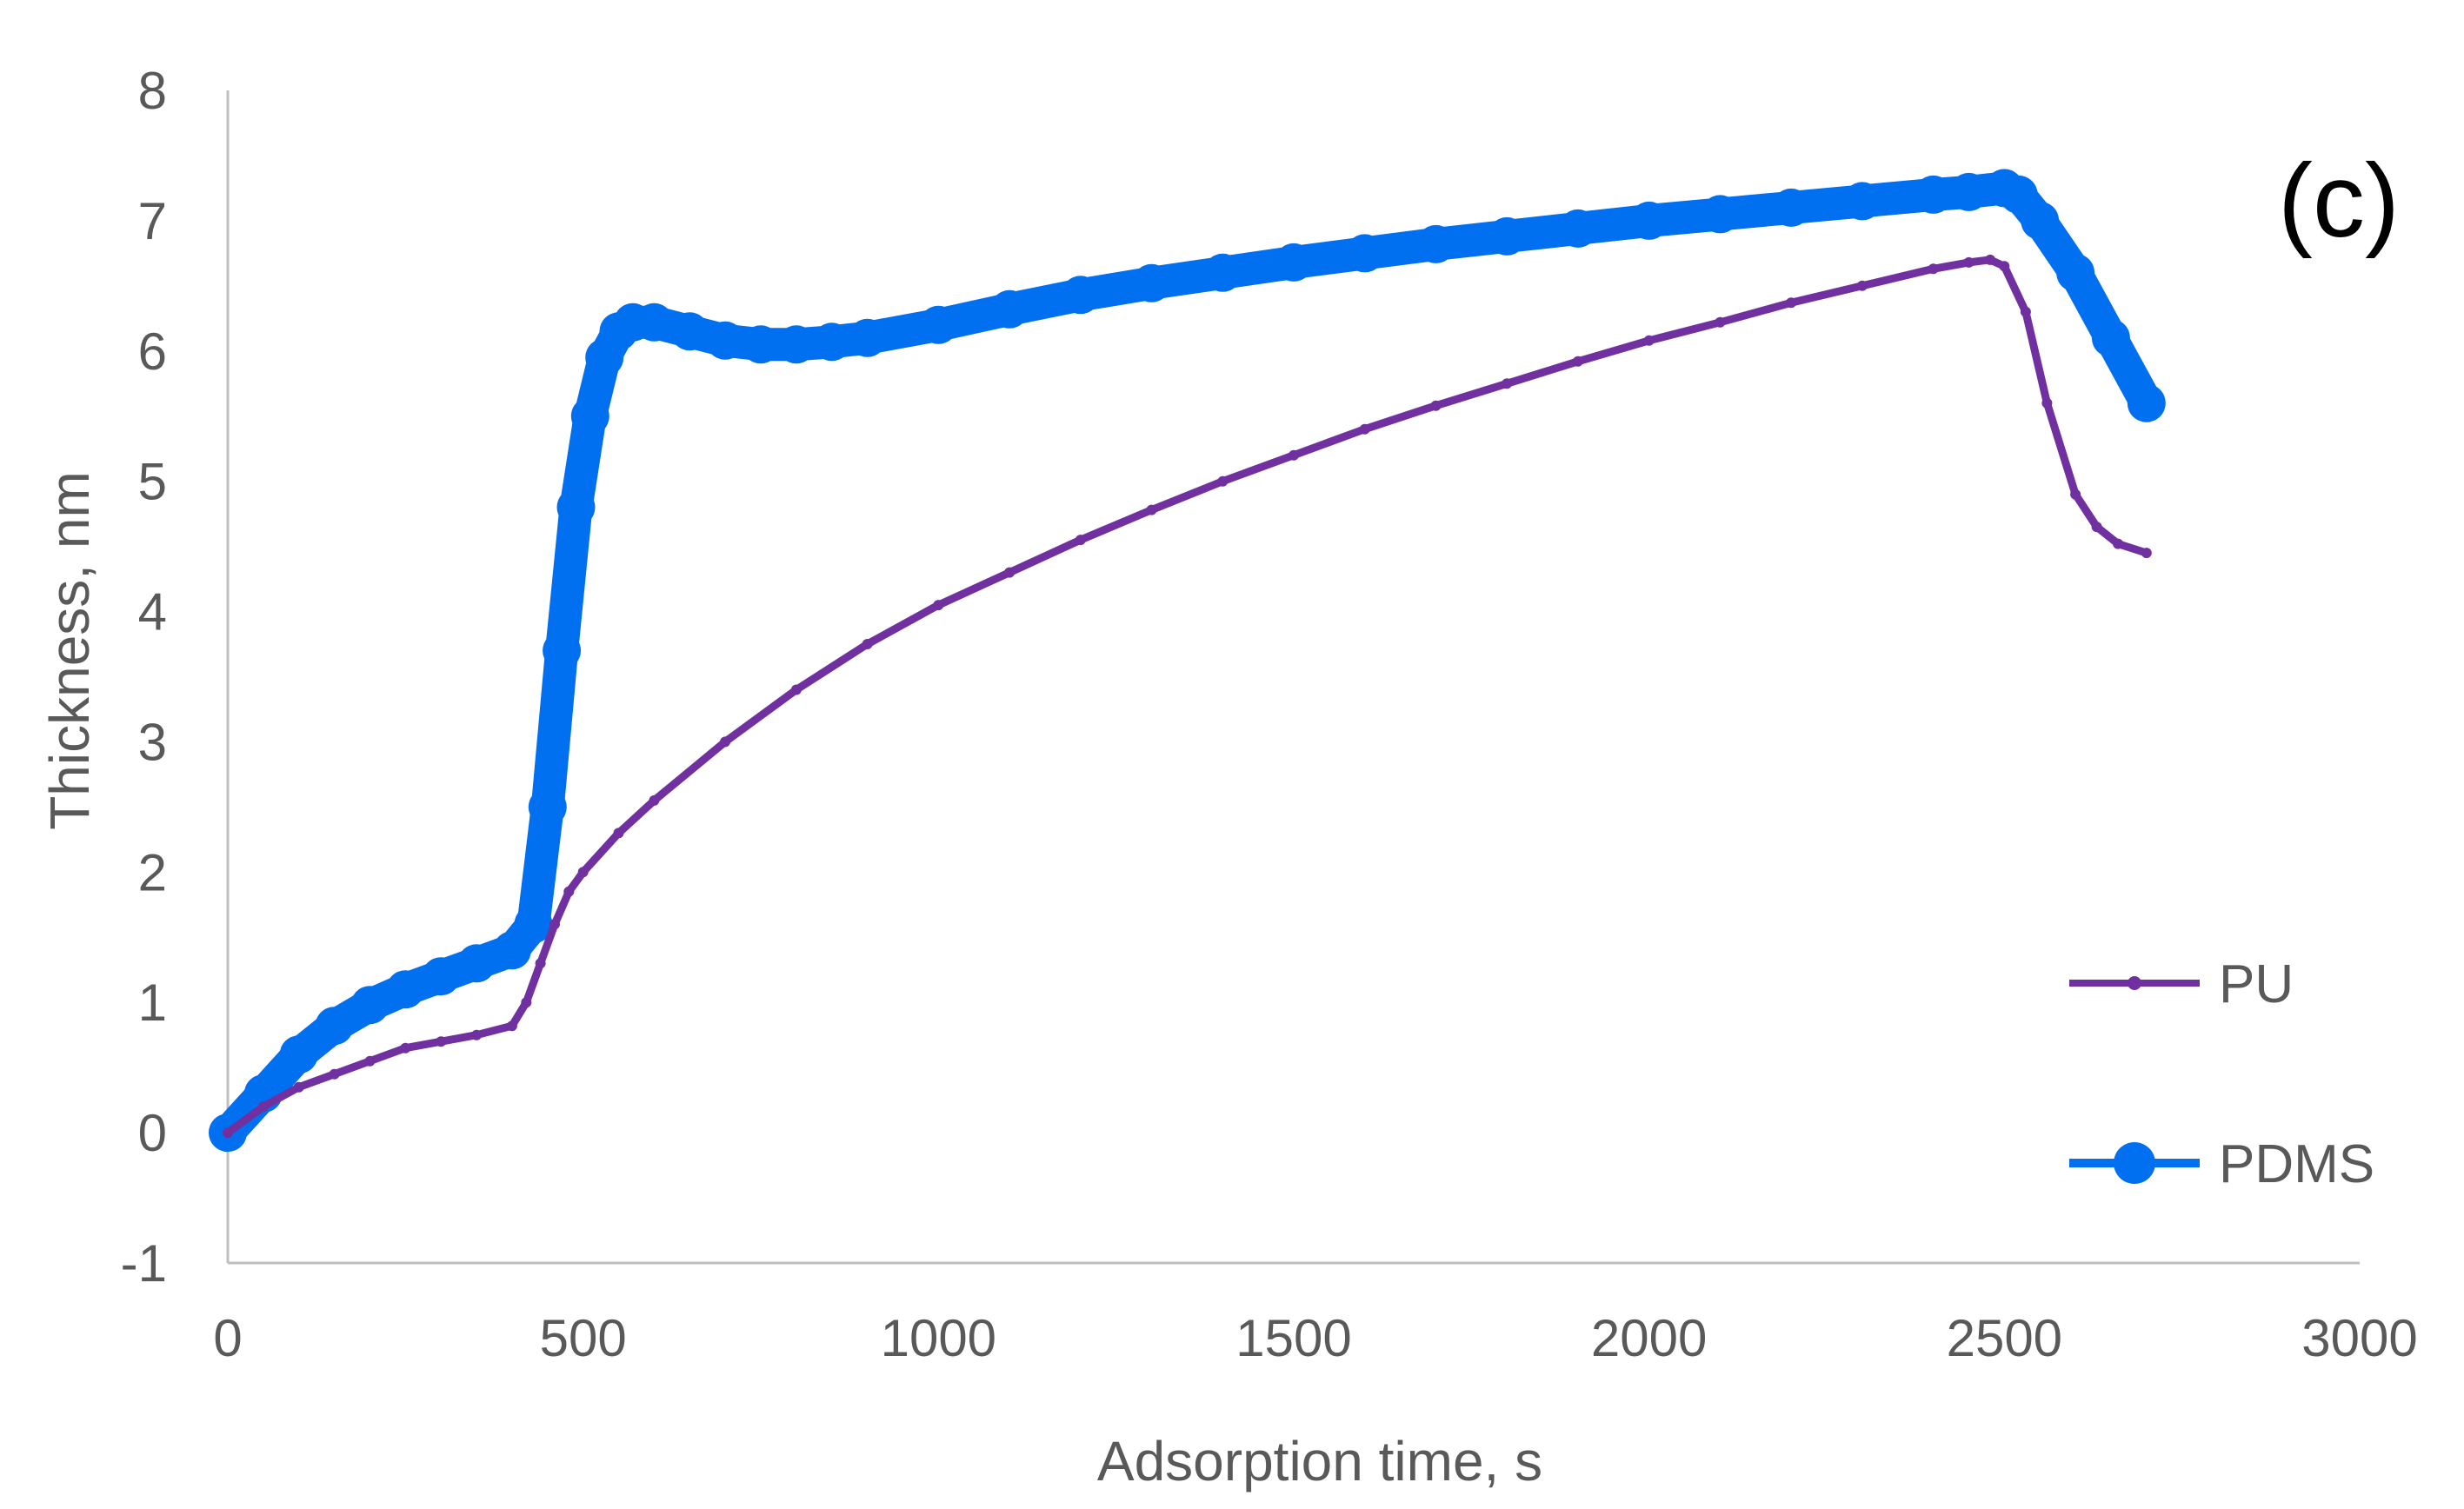  I want to click on y-tick-label: 3, so click(152, 742).